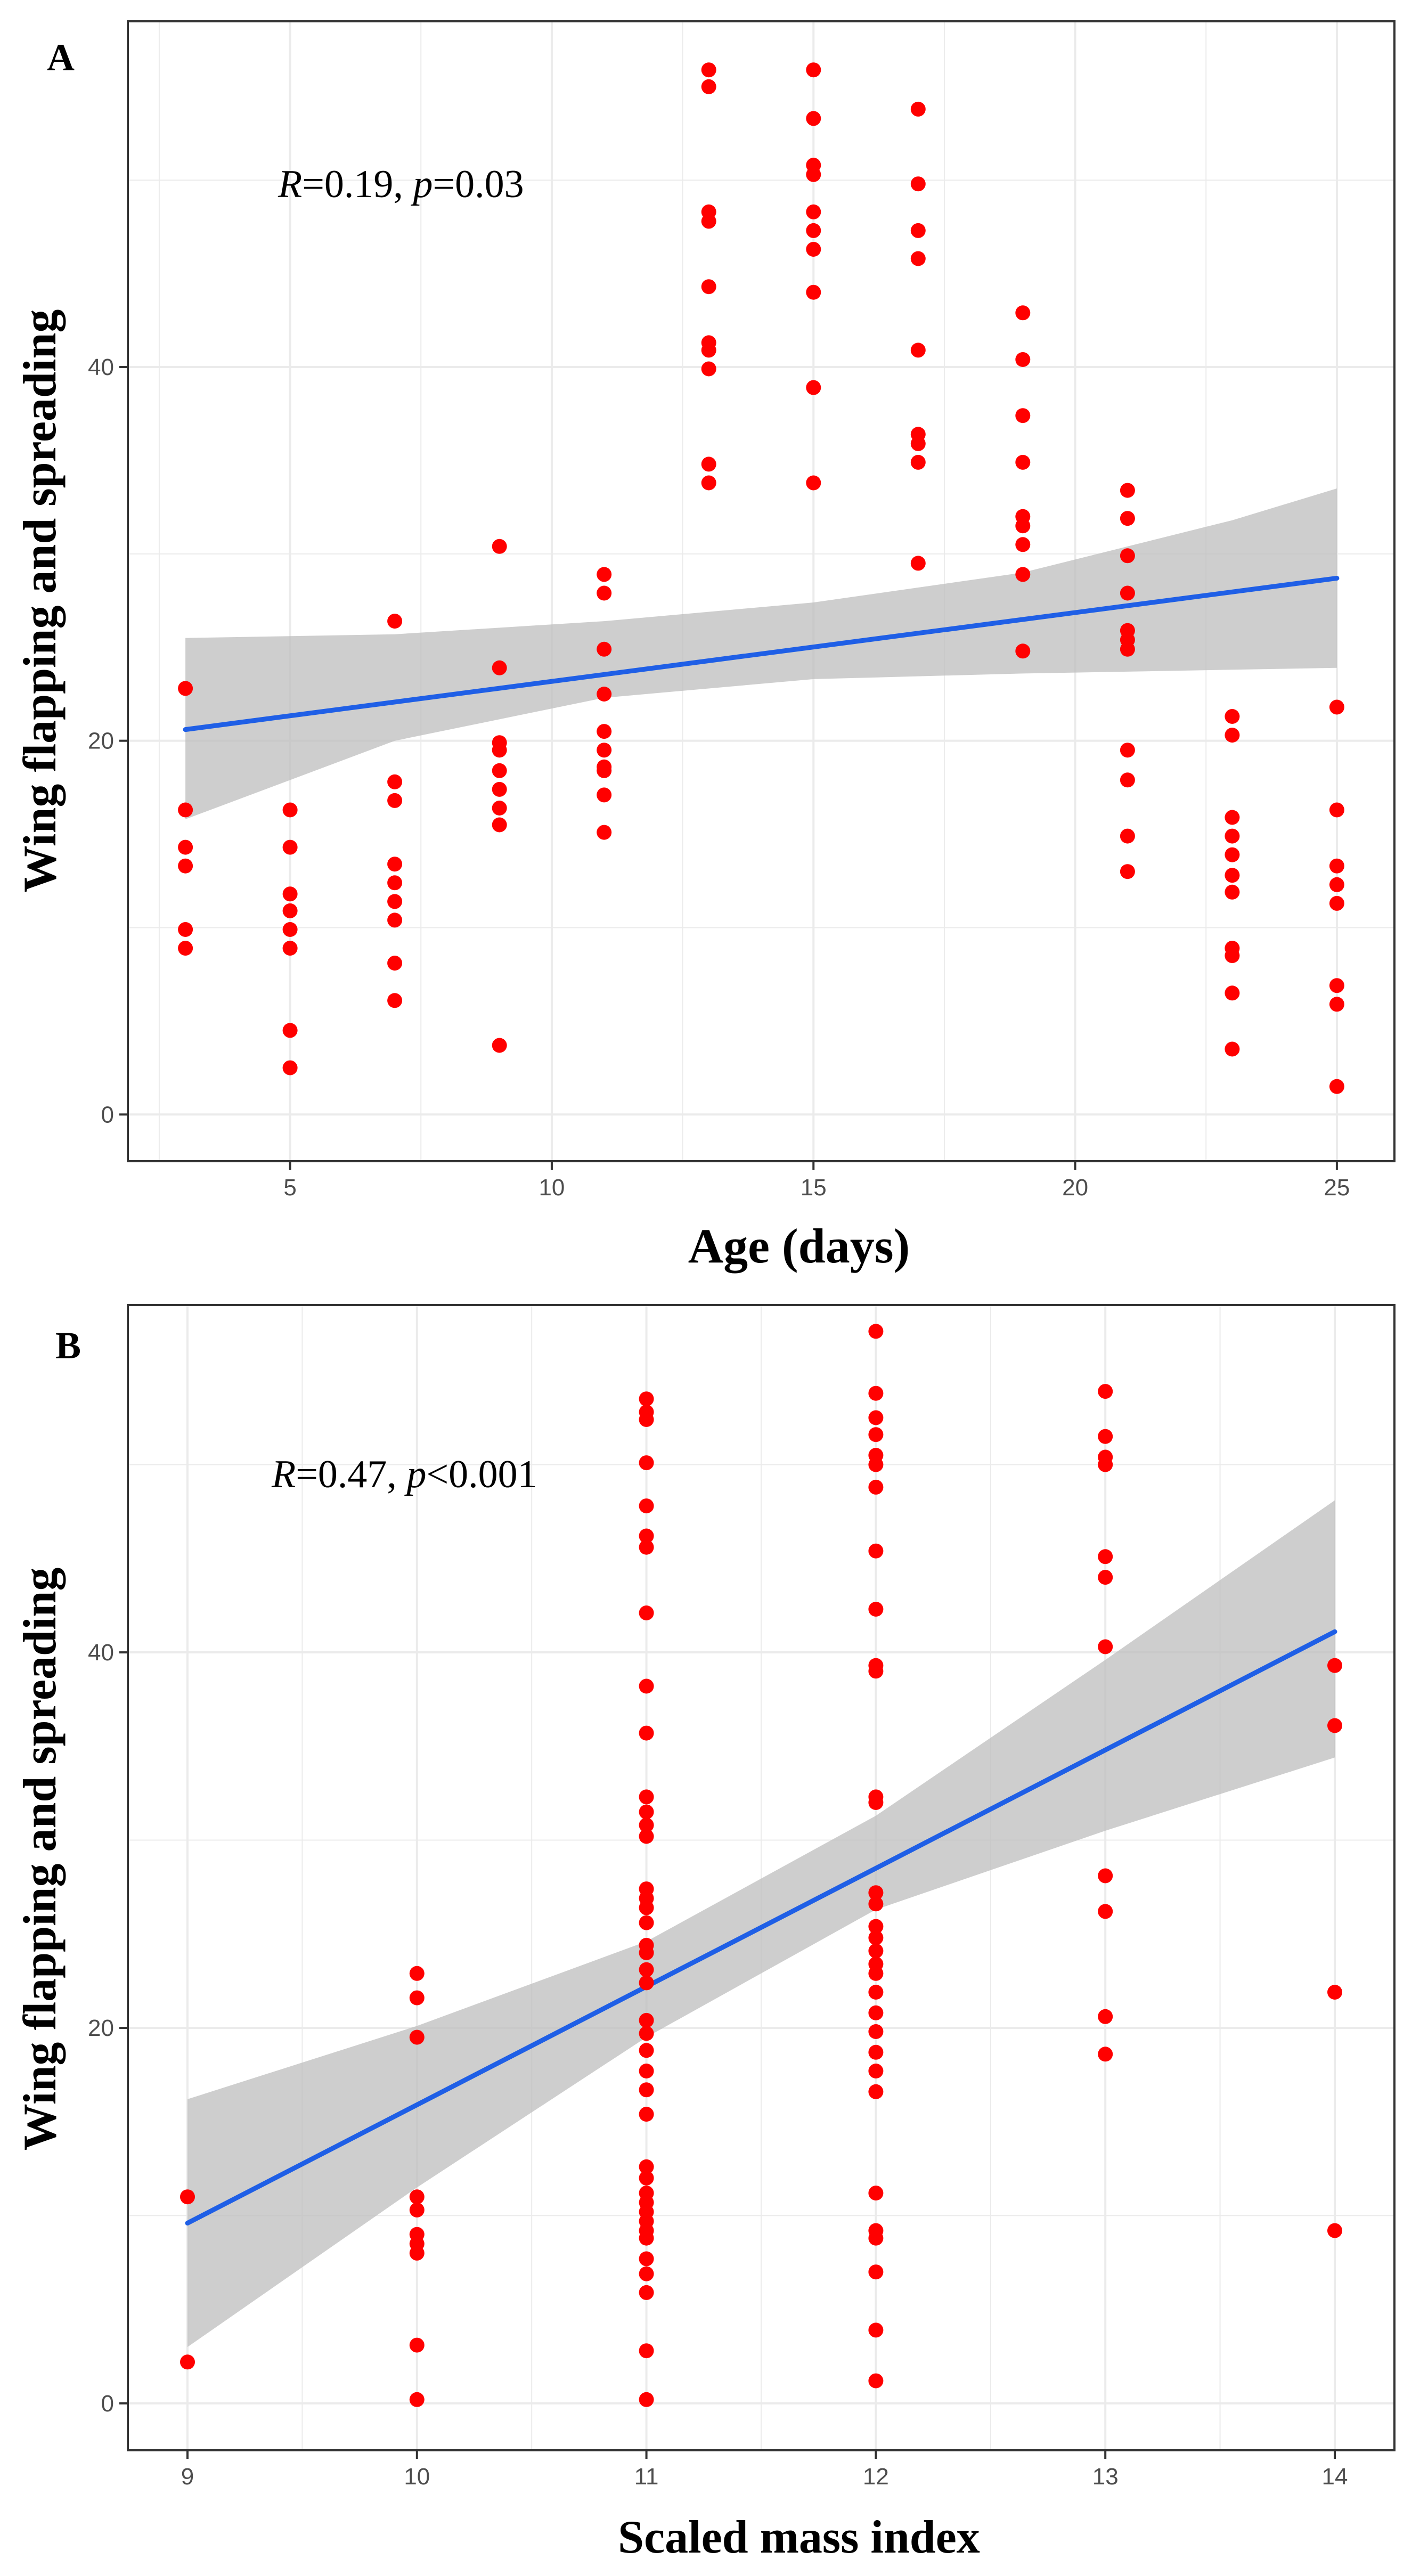  What do you see at coordinates (417, 2477) in the screenshot?
I see `panel-b-x-tick-label: 10` at bounding box center [417, 2477].